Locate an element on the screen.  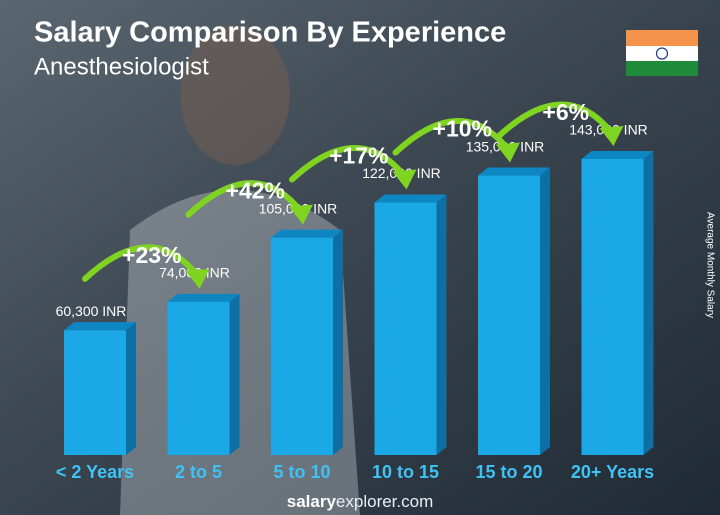
change-label: +23% is located at coordinates (151, 255).